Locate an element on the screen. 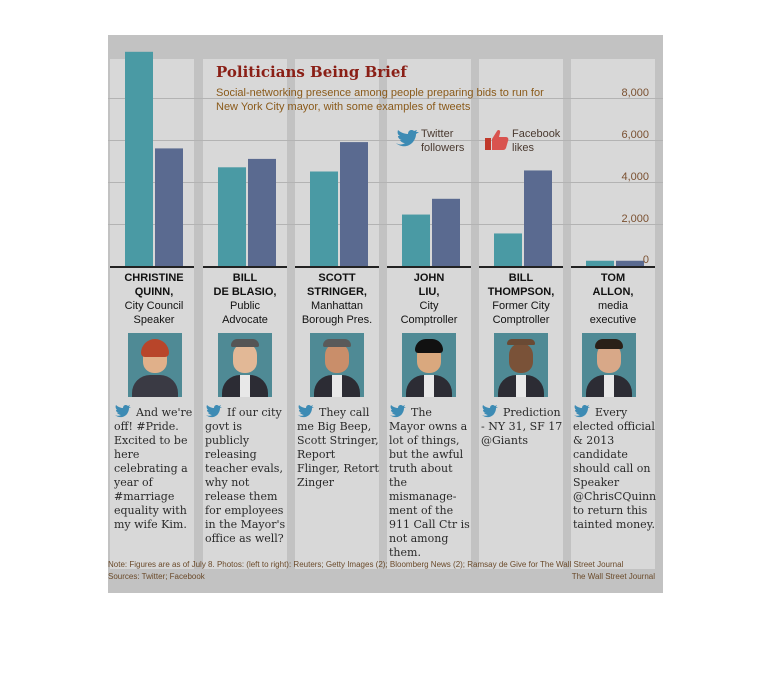 The width and height of the screenshot is (770, 688). name-line: CHRISTINE is located at coordinates (154, 278).